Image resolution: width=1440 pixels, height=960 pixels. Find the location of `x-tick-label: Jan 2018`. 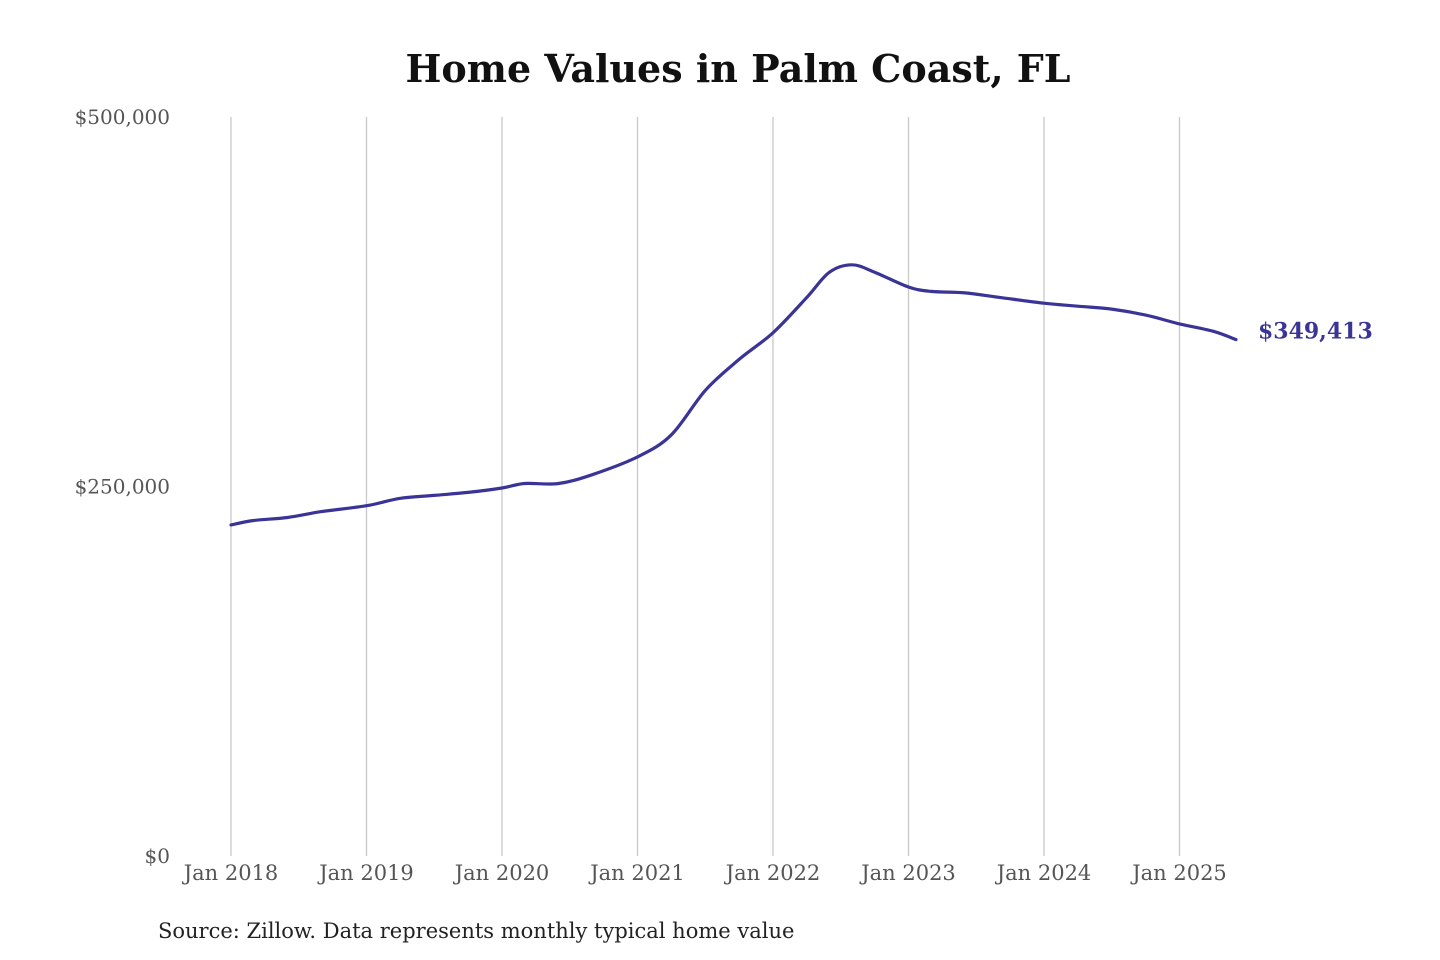

x-tick-label: Jan 2018 is located at coordinates (230, 873).